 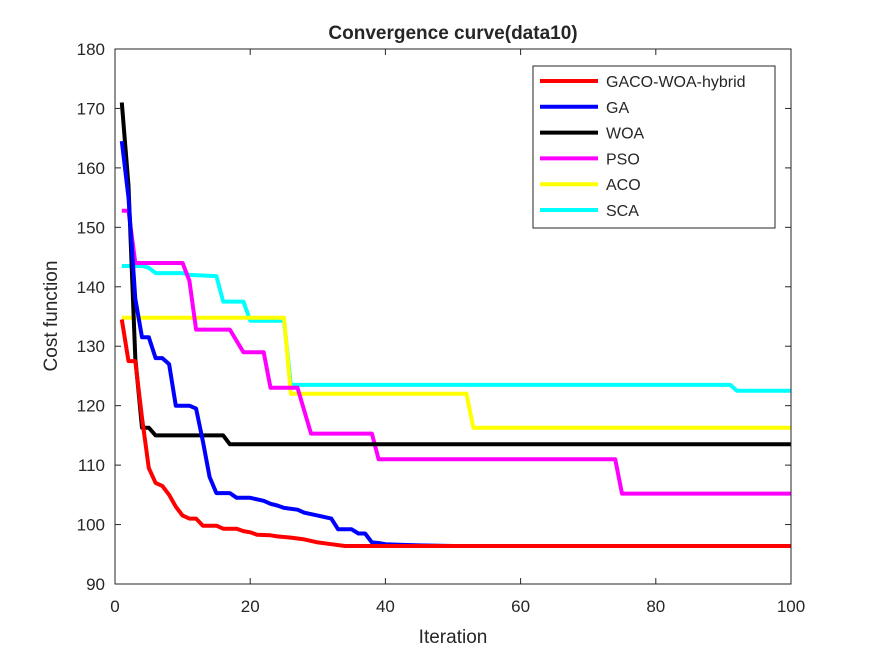 What do you see at coordinates (250, 606) in the screenshot?
I see `x-tick-label: 20` at bounding box center [250, 606].